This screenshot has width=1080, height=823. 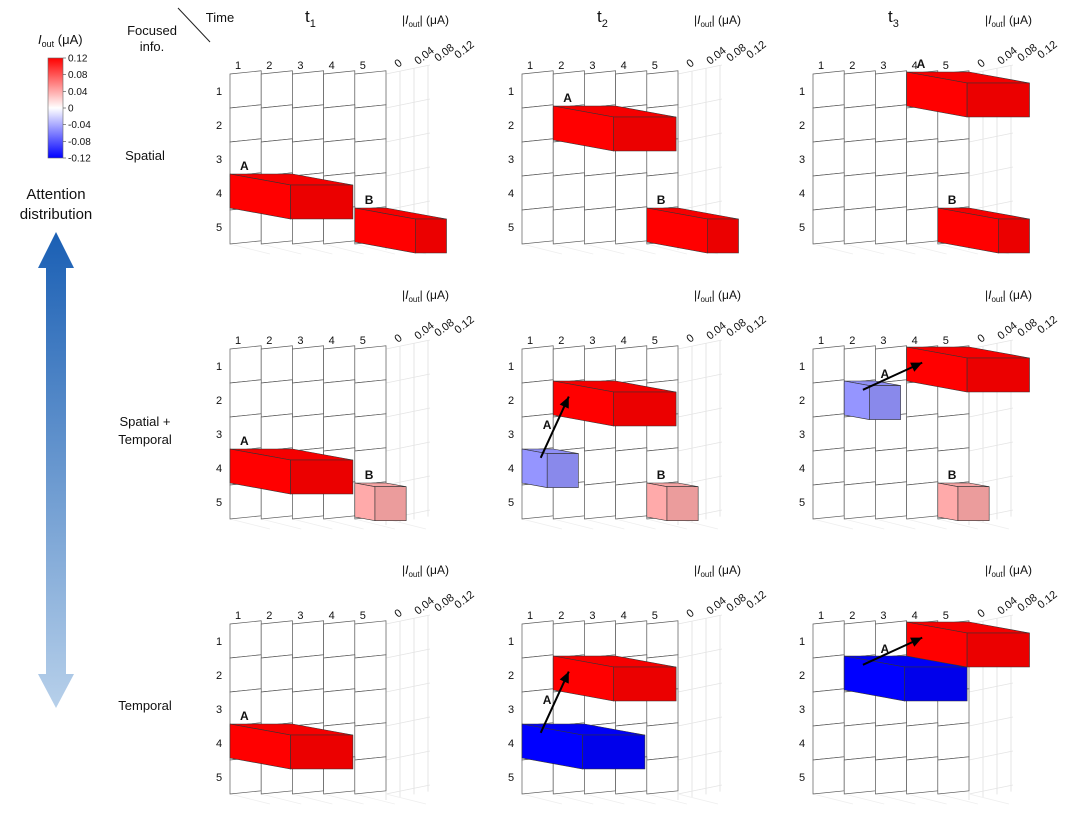 What do you see at coordinates (554, 427) in the screenshot?
I see `arrow-shaft` at bounding box center [554, 427].